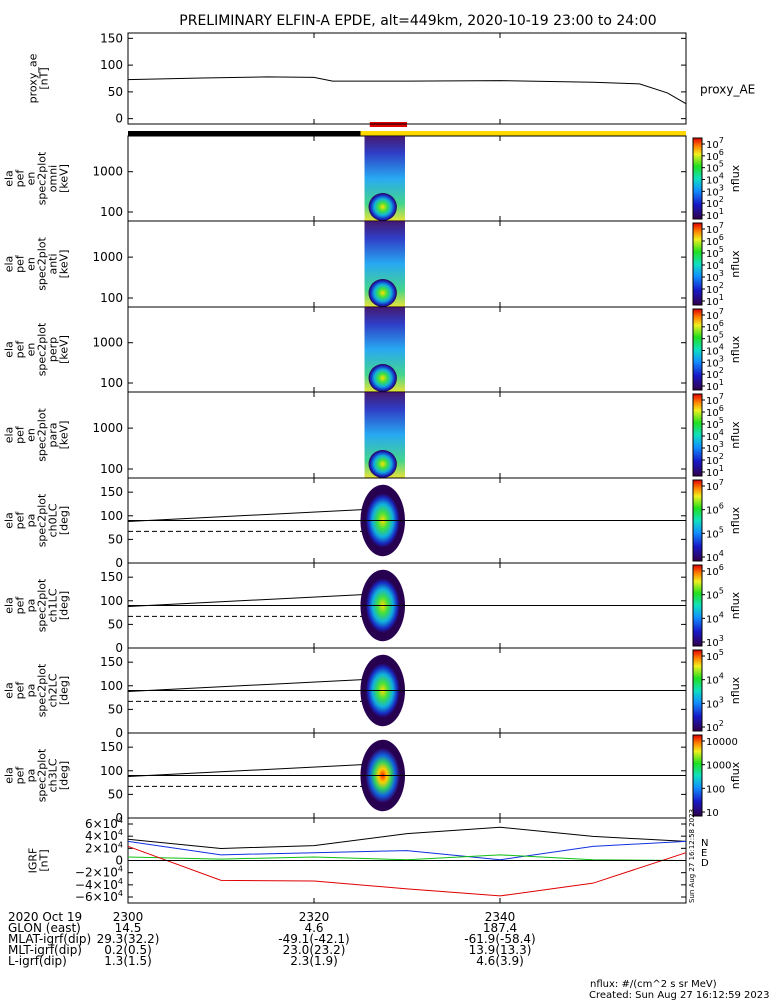 This screenshot has width=775, height=1000. Describe the element at coordinates (704, 853) in the screenshot. I see `legend-label: E` at that location.